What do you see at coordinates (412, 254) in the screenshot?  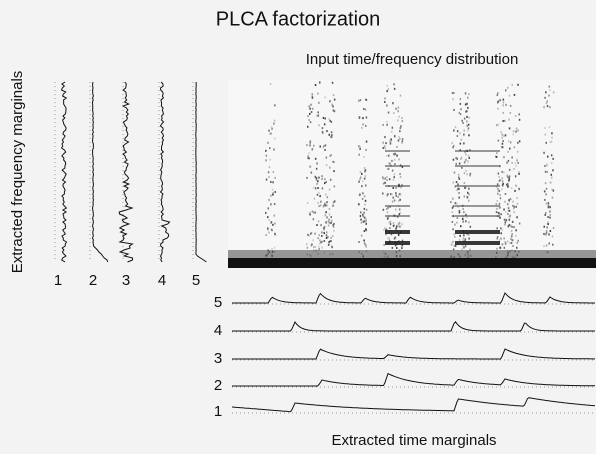 I see `spectrogram-floor` at bounding box center [412, 254].